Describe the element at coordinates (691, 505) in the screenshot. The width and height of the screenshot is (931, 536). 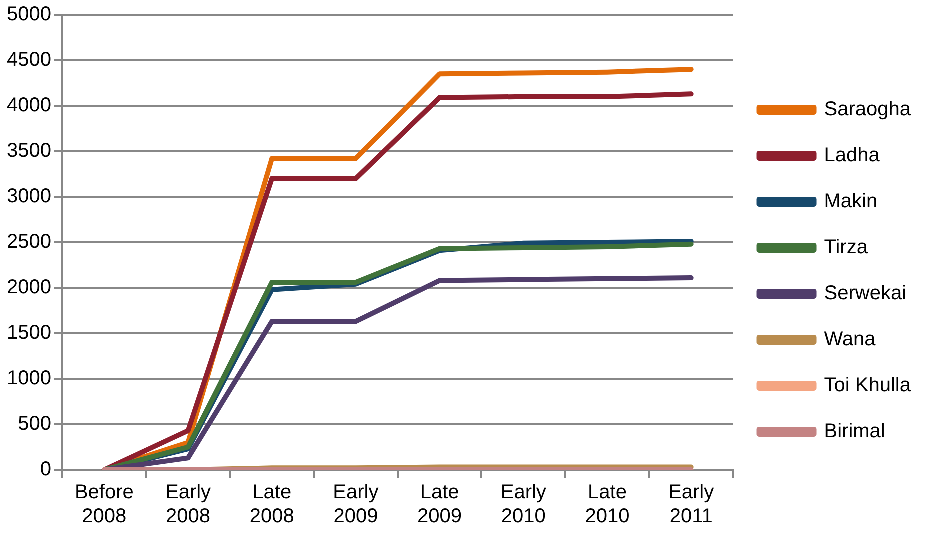
I see `x-tick-label: Early 2011` at that location.